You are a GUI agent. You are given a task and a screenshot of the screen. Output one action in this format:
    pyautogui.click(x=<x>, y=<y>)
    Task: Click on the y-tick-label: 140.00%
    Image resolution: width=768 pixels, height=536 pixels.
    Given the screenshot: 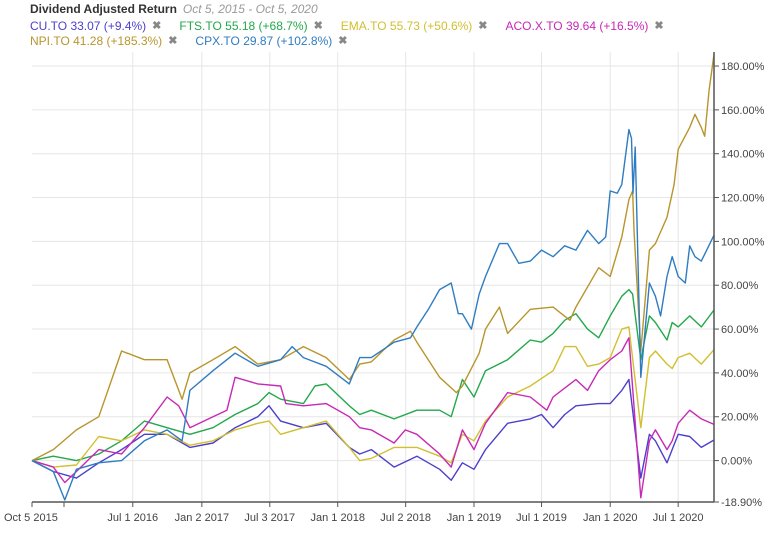 What is the action you would take?
    pyautogui.click(x=743, y=155)
    